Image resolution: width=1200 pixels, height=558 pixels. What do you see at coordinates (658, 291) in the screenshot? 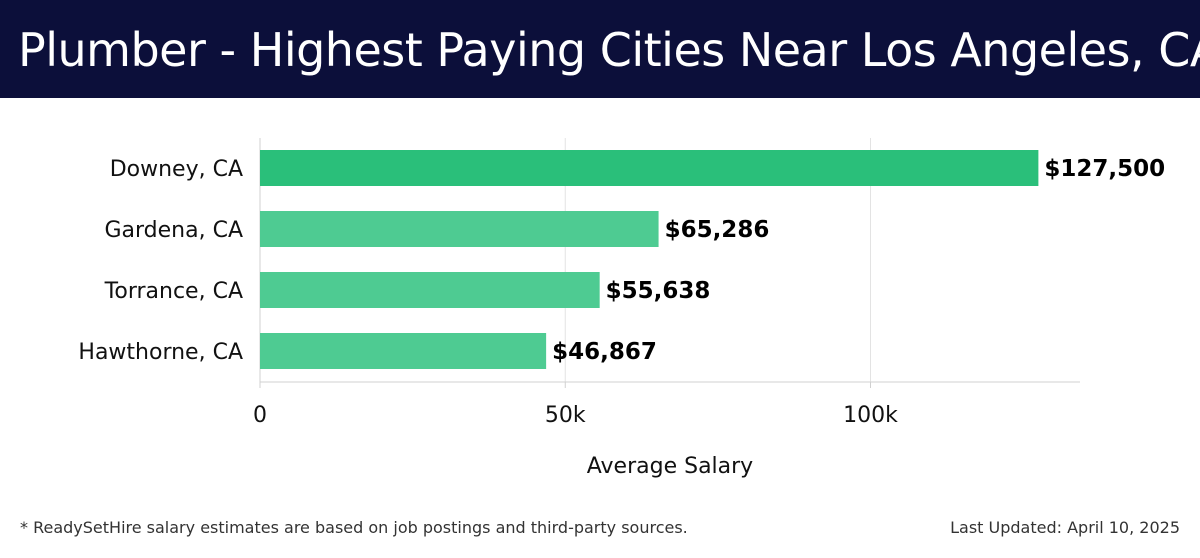
I see `bar-value-label: $55,638` at bounding box center [658, 291].